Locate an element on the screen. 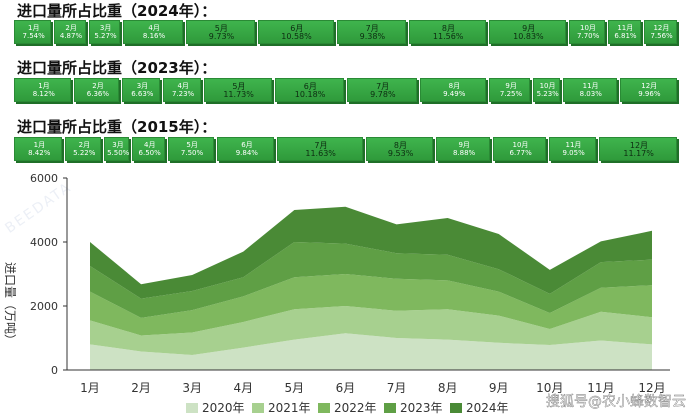  x-tick-label: 10月 is located at coordinates (549, 388).